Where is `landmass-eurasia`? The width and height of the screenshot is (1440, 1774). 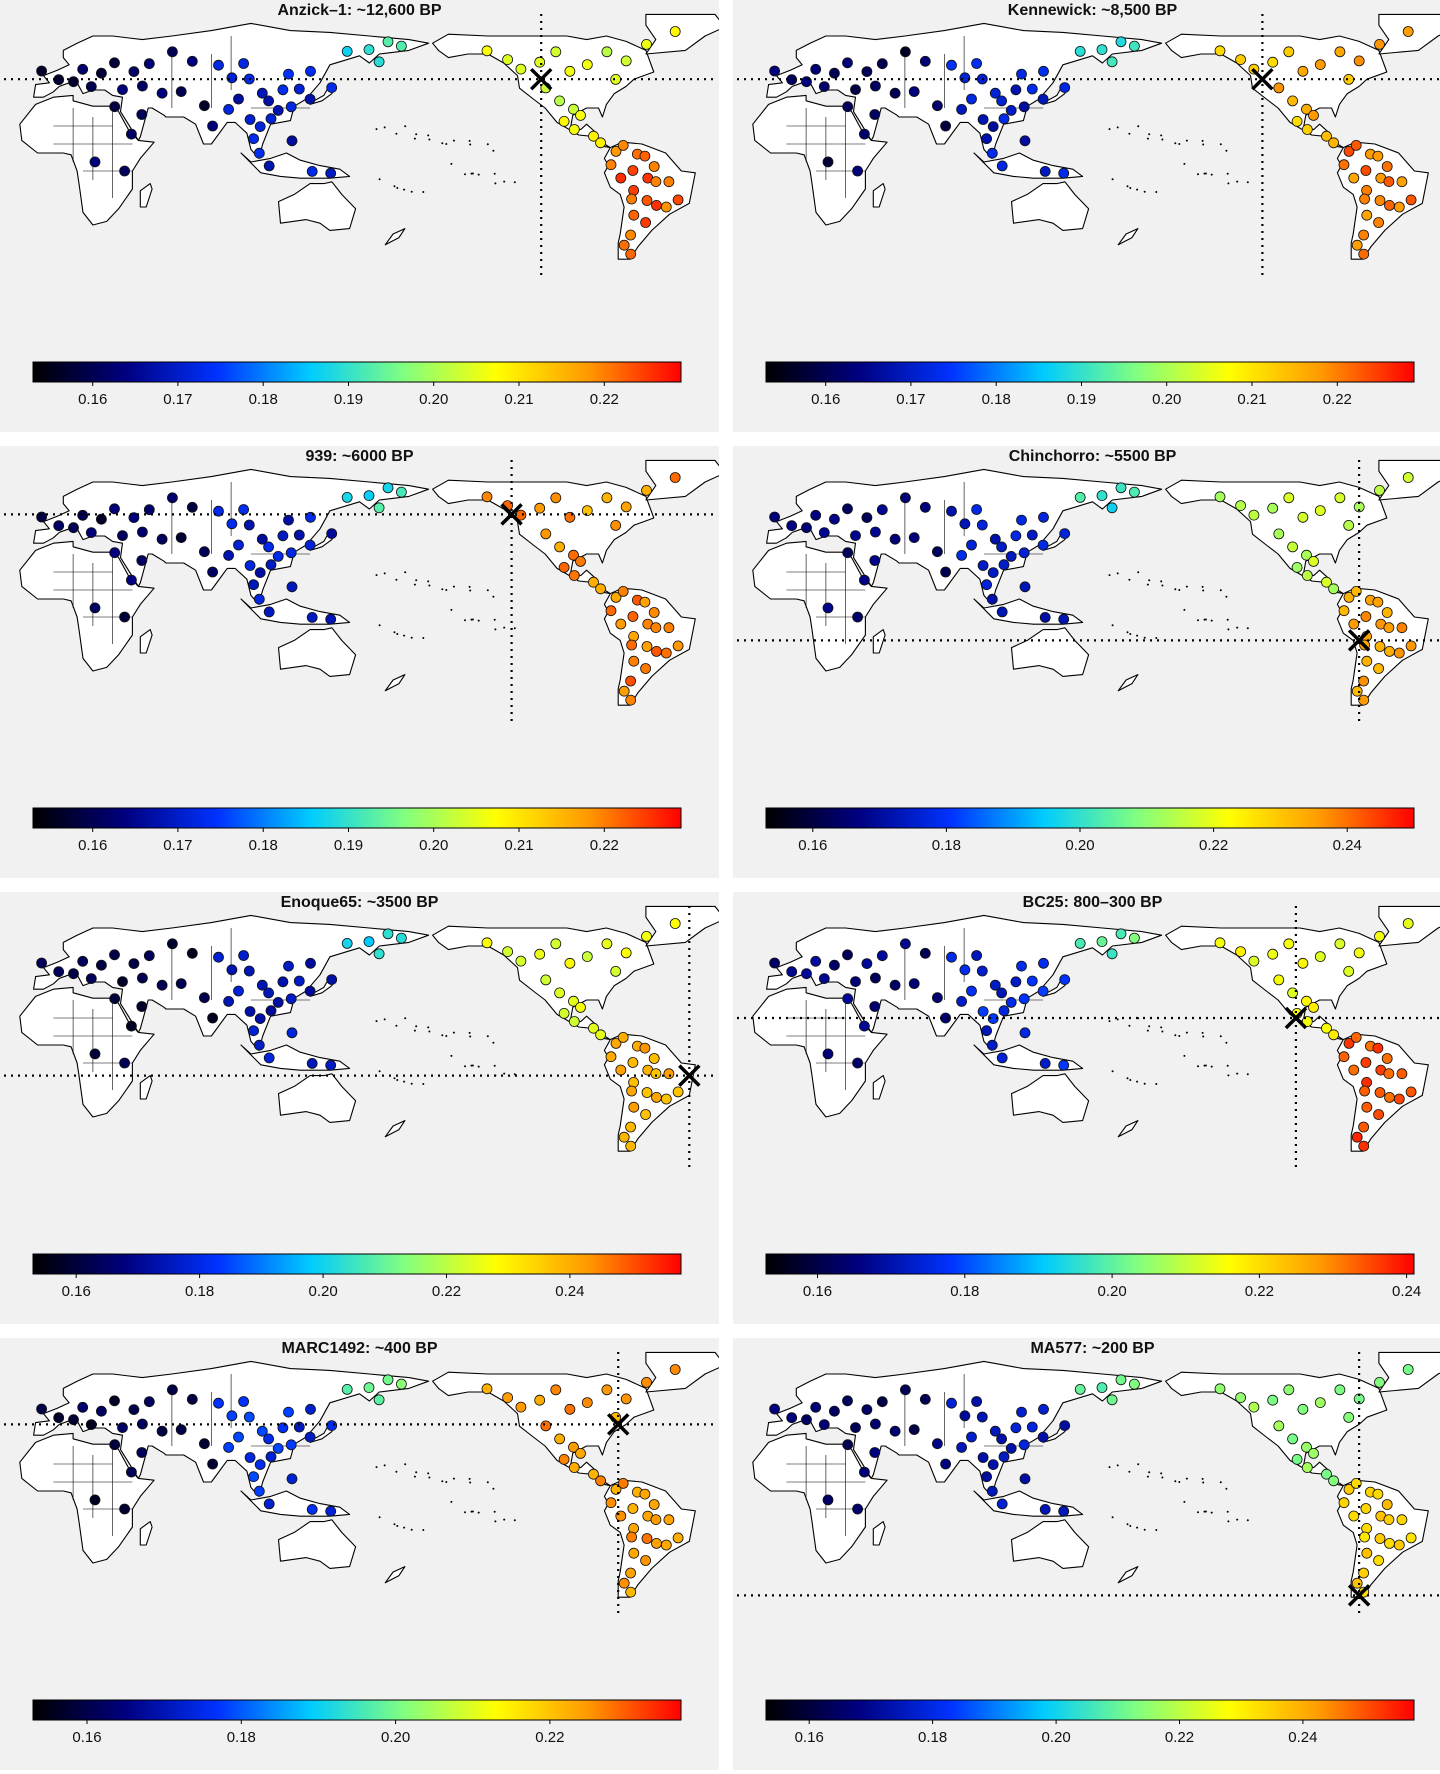 landmass-eurasia is located at coordinates (964, 536).